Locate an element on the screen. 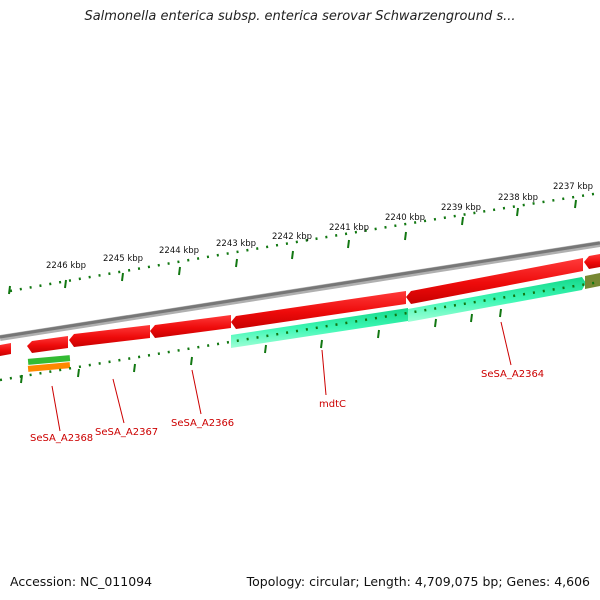 The width and height of the screenshot is (600, 600). ruler-label: 2244 kbp is located at coordinates (179, 251).